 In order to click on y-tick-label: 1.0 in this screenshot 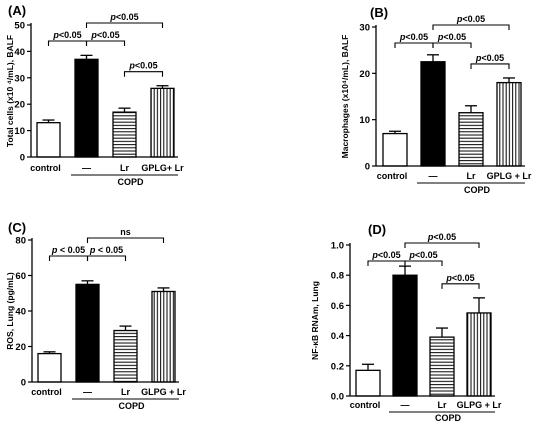, I will do `click(337, 246)`.